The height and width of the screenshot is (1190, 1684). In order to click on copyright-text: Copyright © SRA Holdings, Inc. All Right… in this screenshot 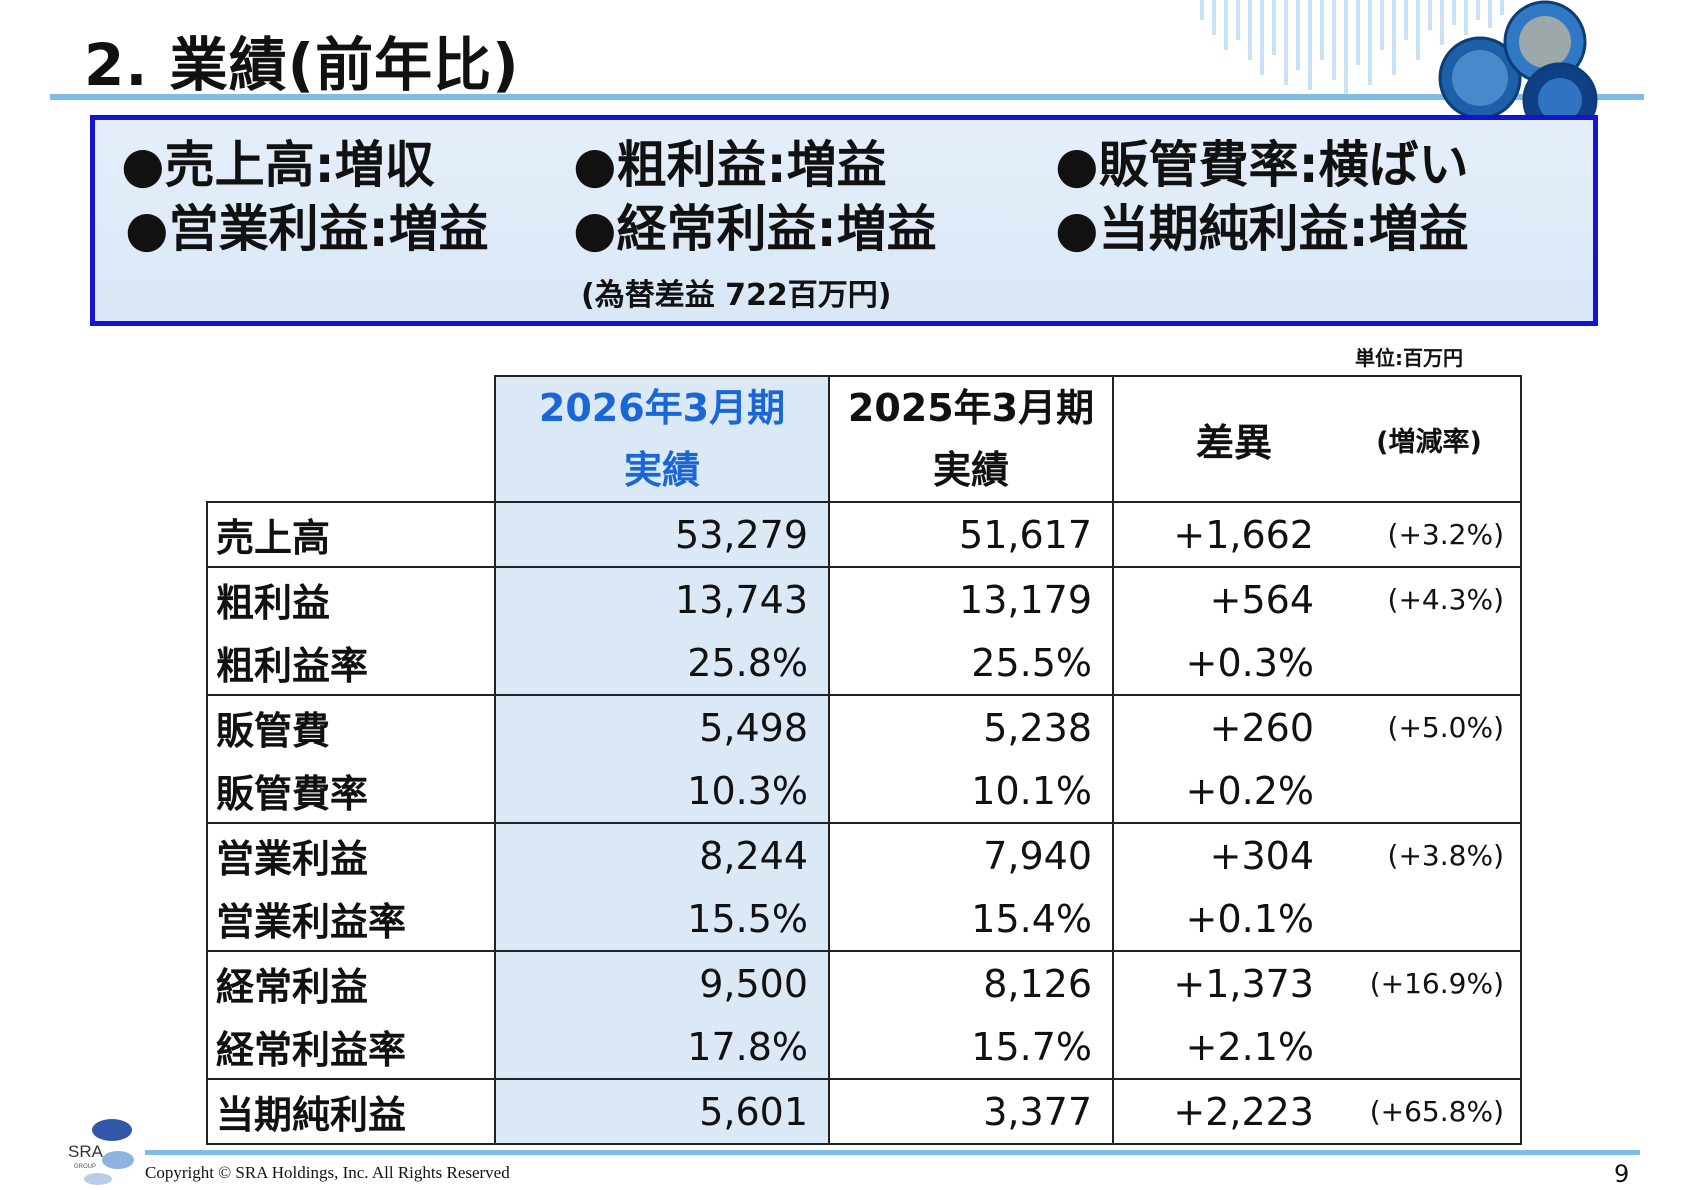, I will do `click(327, 1172)`.